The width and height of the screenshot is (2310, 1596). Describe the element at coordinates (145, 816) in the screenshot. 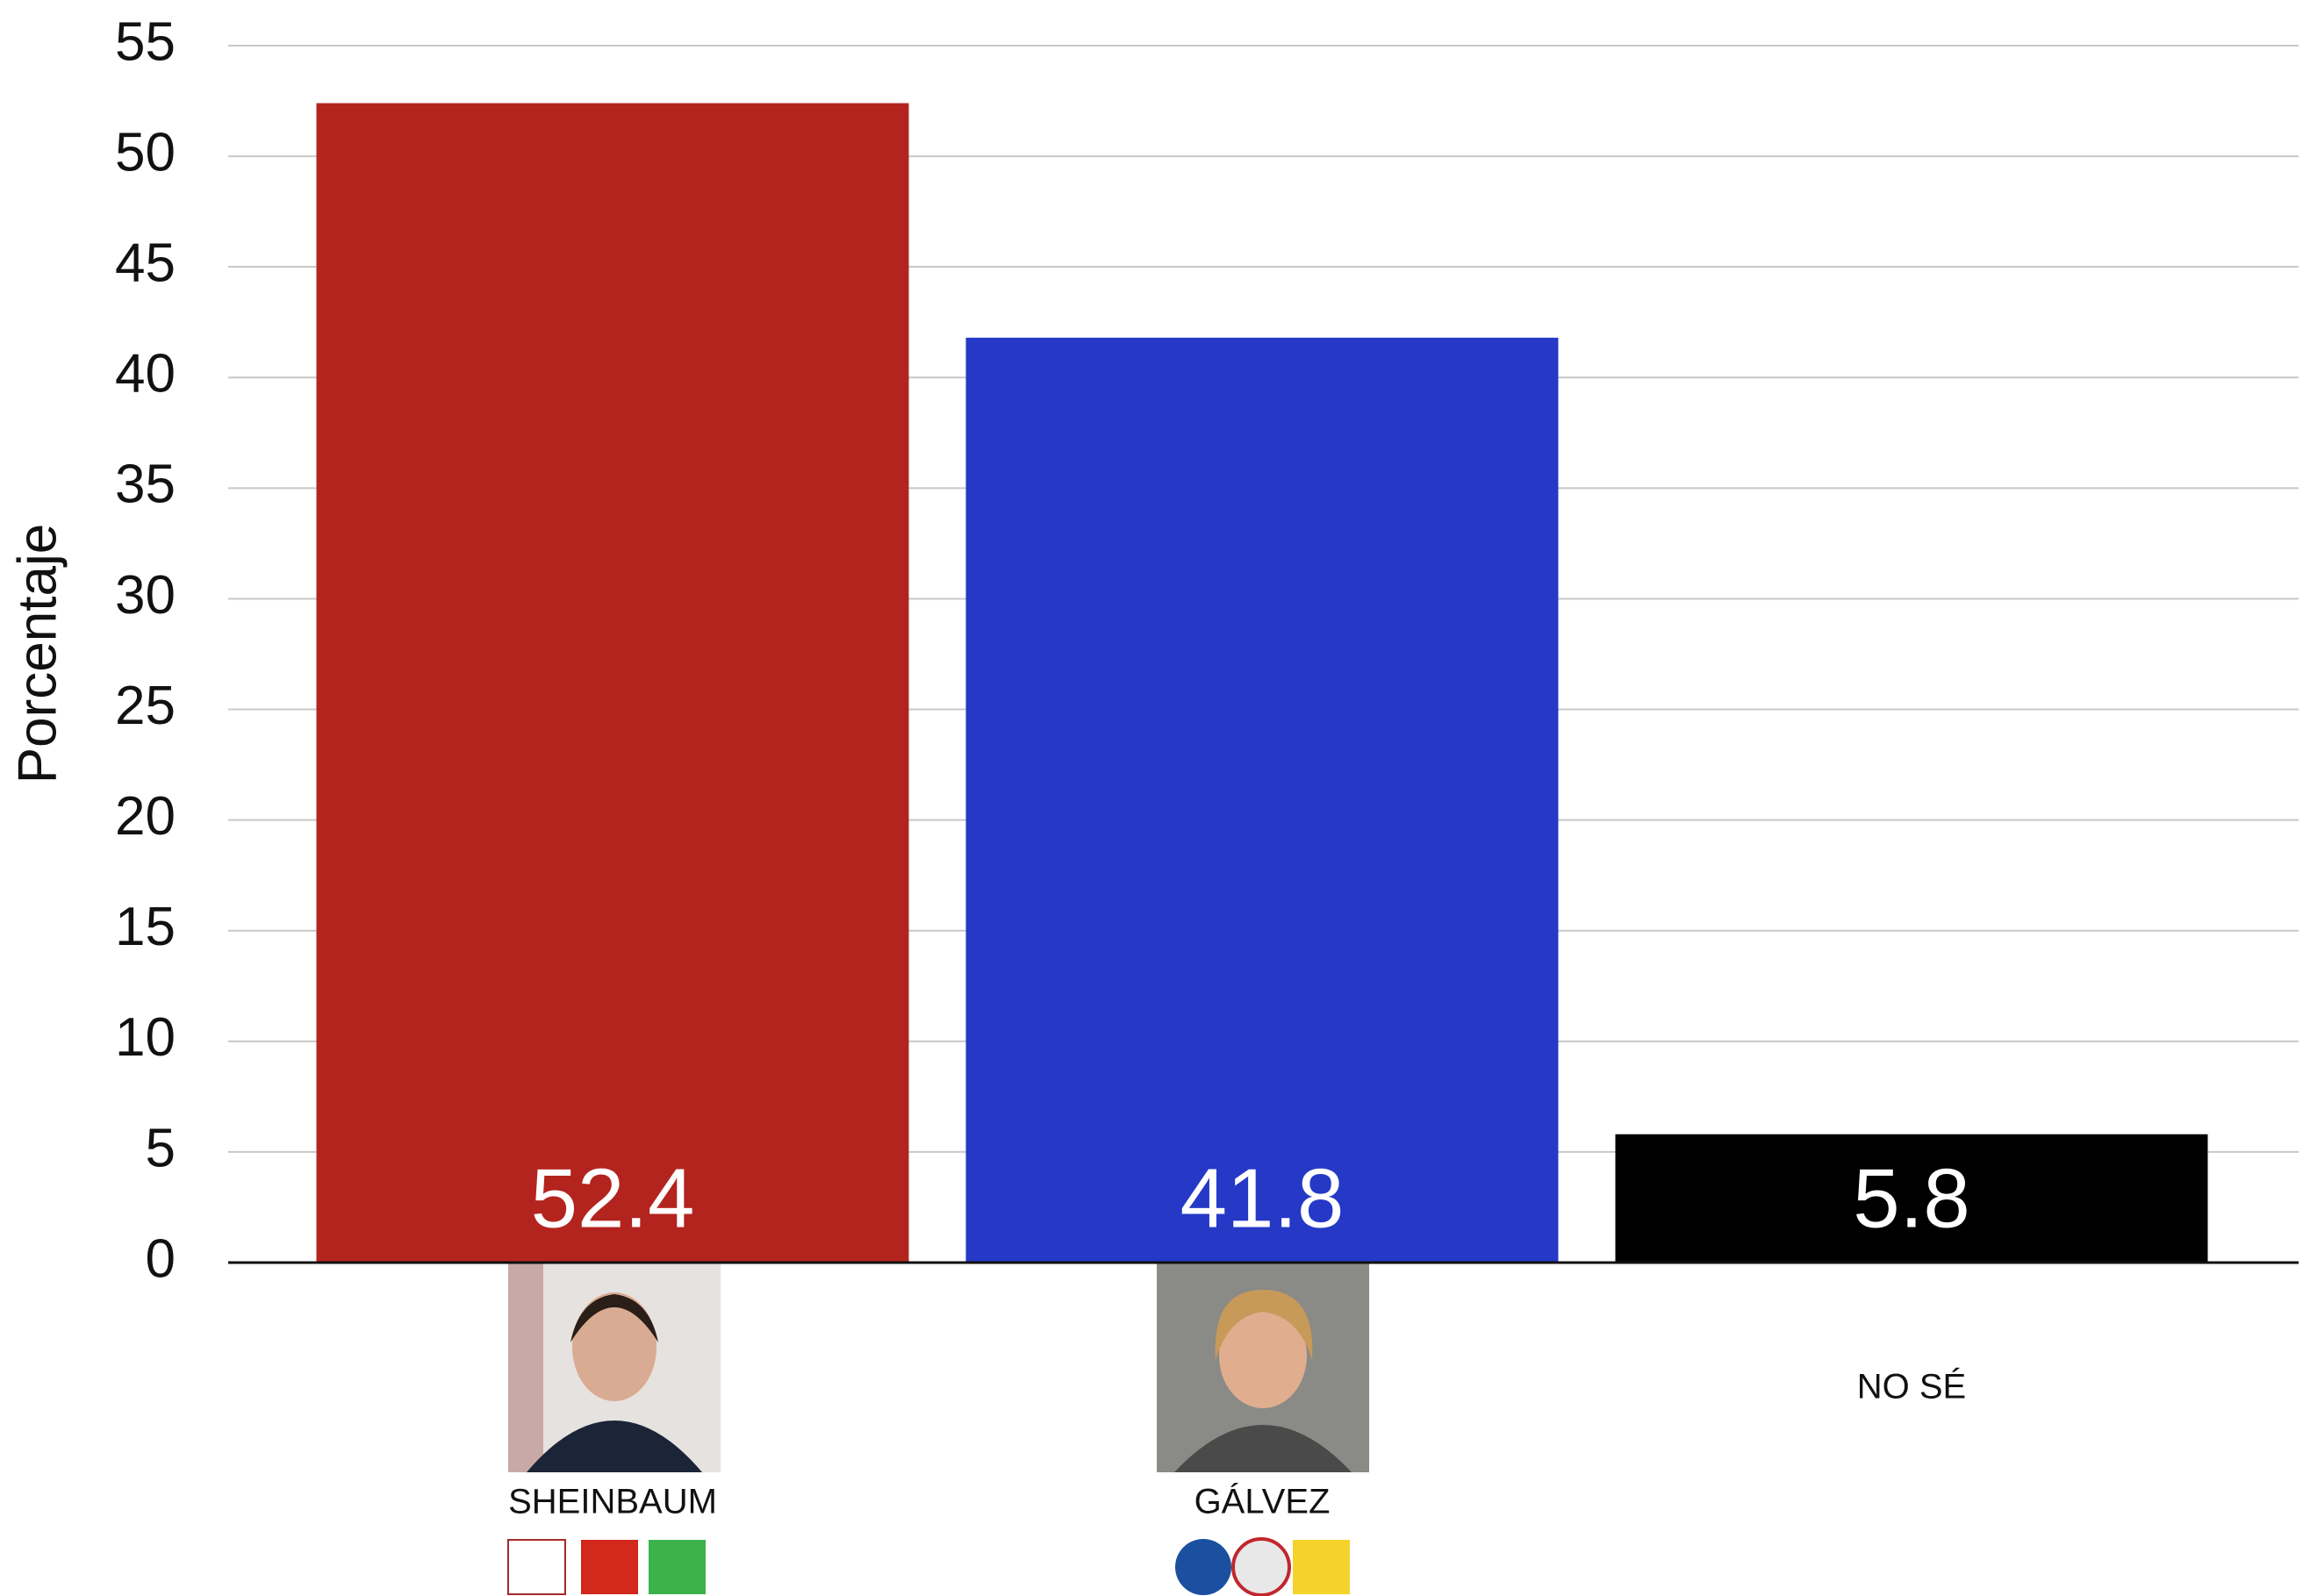

I see `y-tick-label: 20` at that location.